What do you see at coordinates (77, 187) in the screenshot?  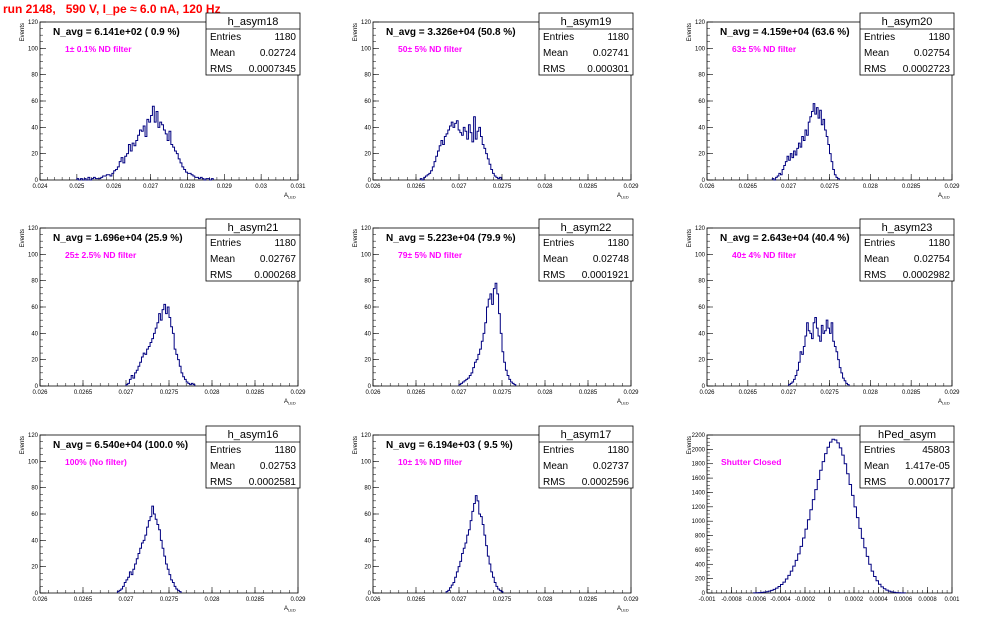 I see `x-tick-label: 0.025` at bounding box center [77, 187].